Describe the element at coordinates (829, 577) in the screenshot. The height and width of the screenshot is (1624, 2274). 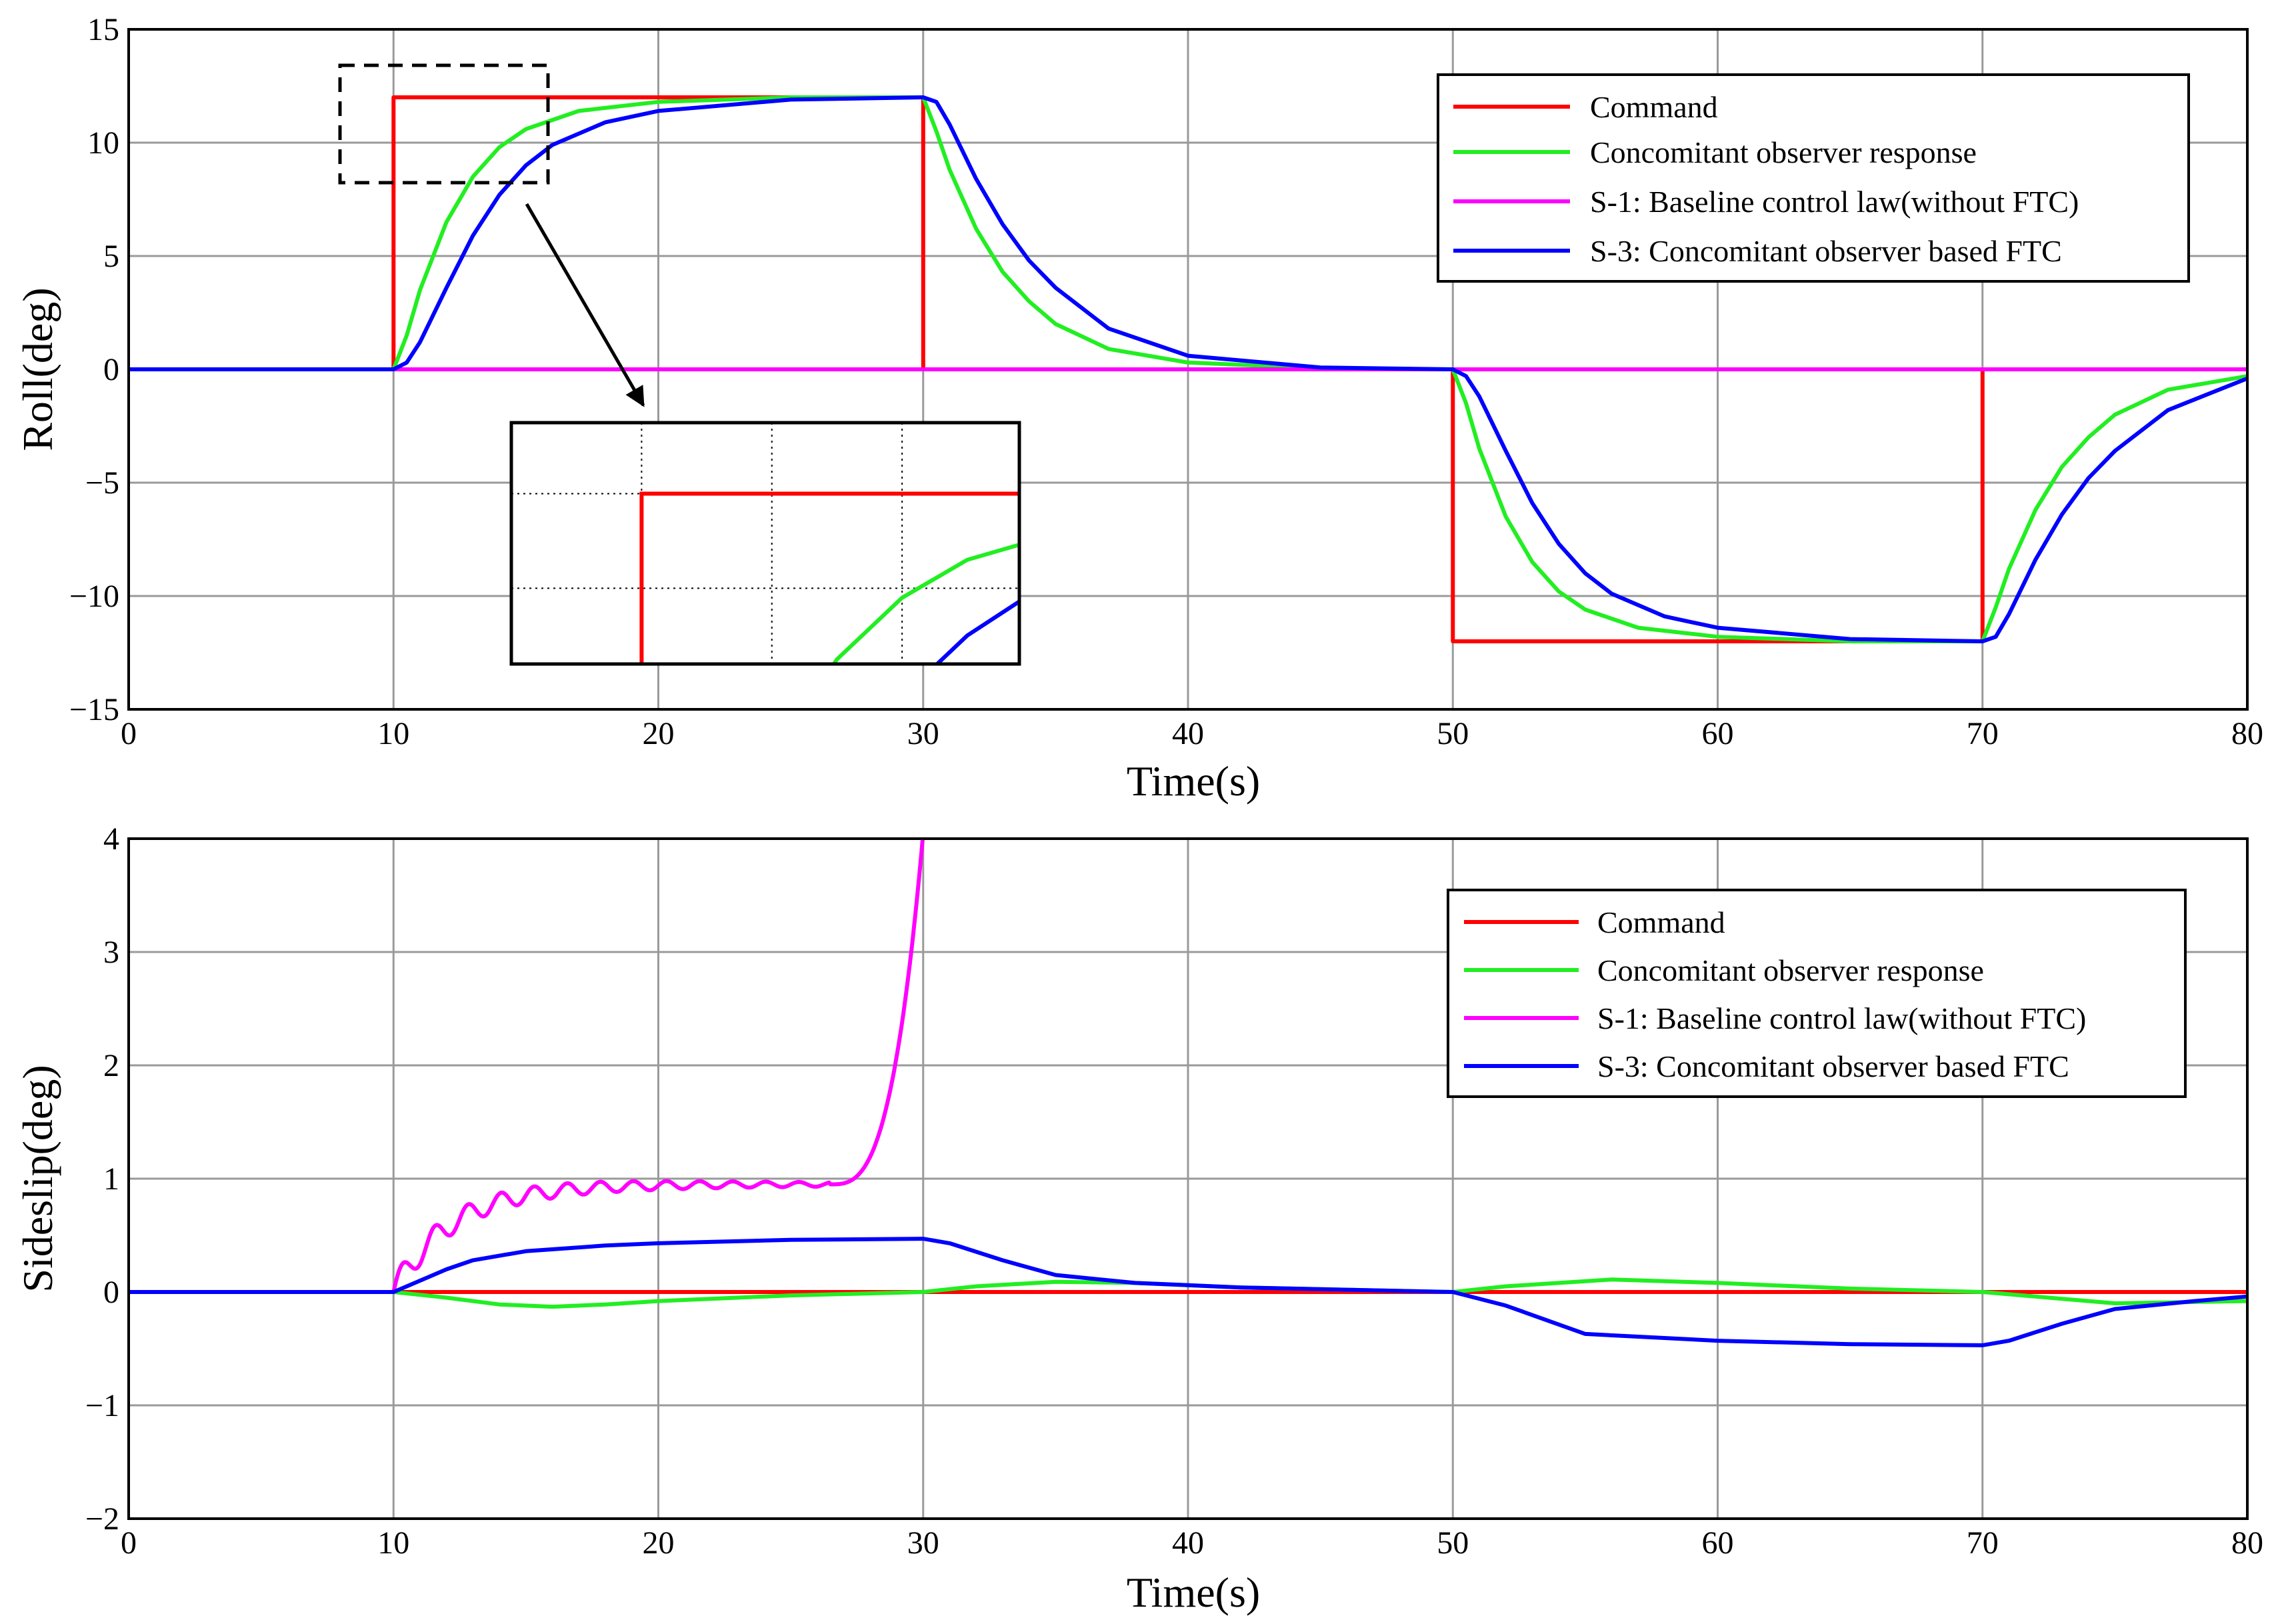
I see `inset-series` at that location.